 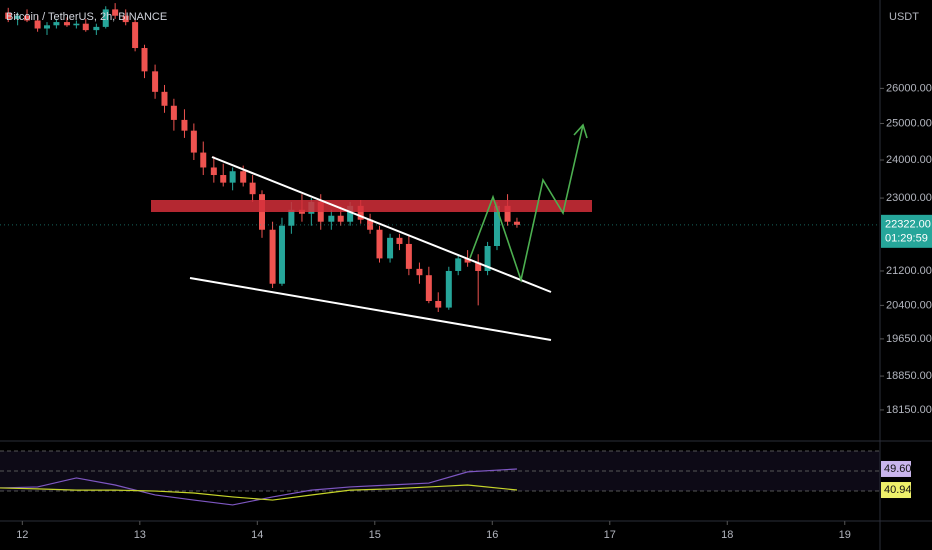 What do you see at coordinates (908, 225) in the screenshot?
I see `last-price-label: 22322.00` at bounding box center [908, 225].